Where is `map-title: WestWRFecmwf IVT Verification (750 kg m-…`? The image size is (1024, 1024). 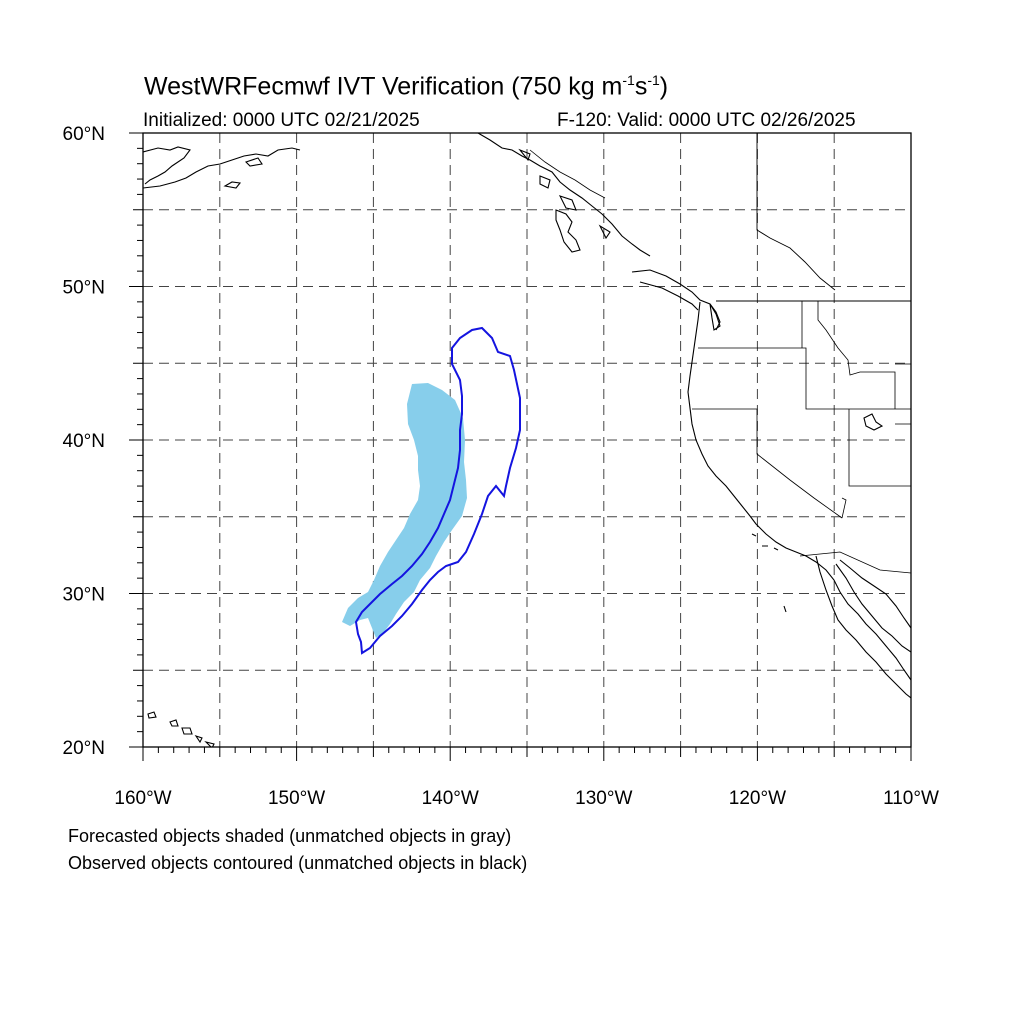
map-title: WestWRFecmwf IVT Verification (750 kg m-… is located at coordinates (406, 86).